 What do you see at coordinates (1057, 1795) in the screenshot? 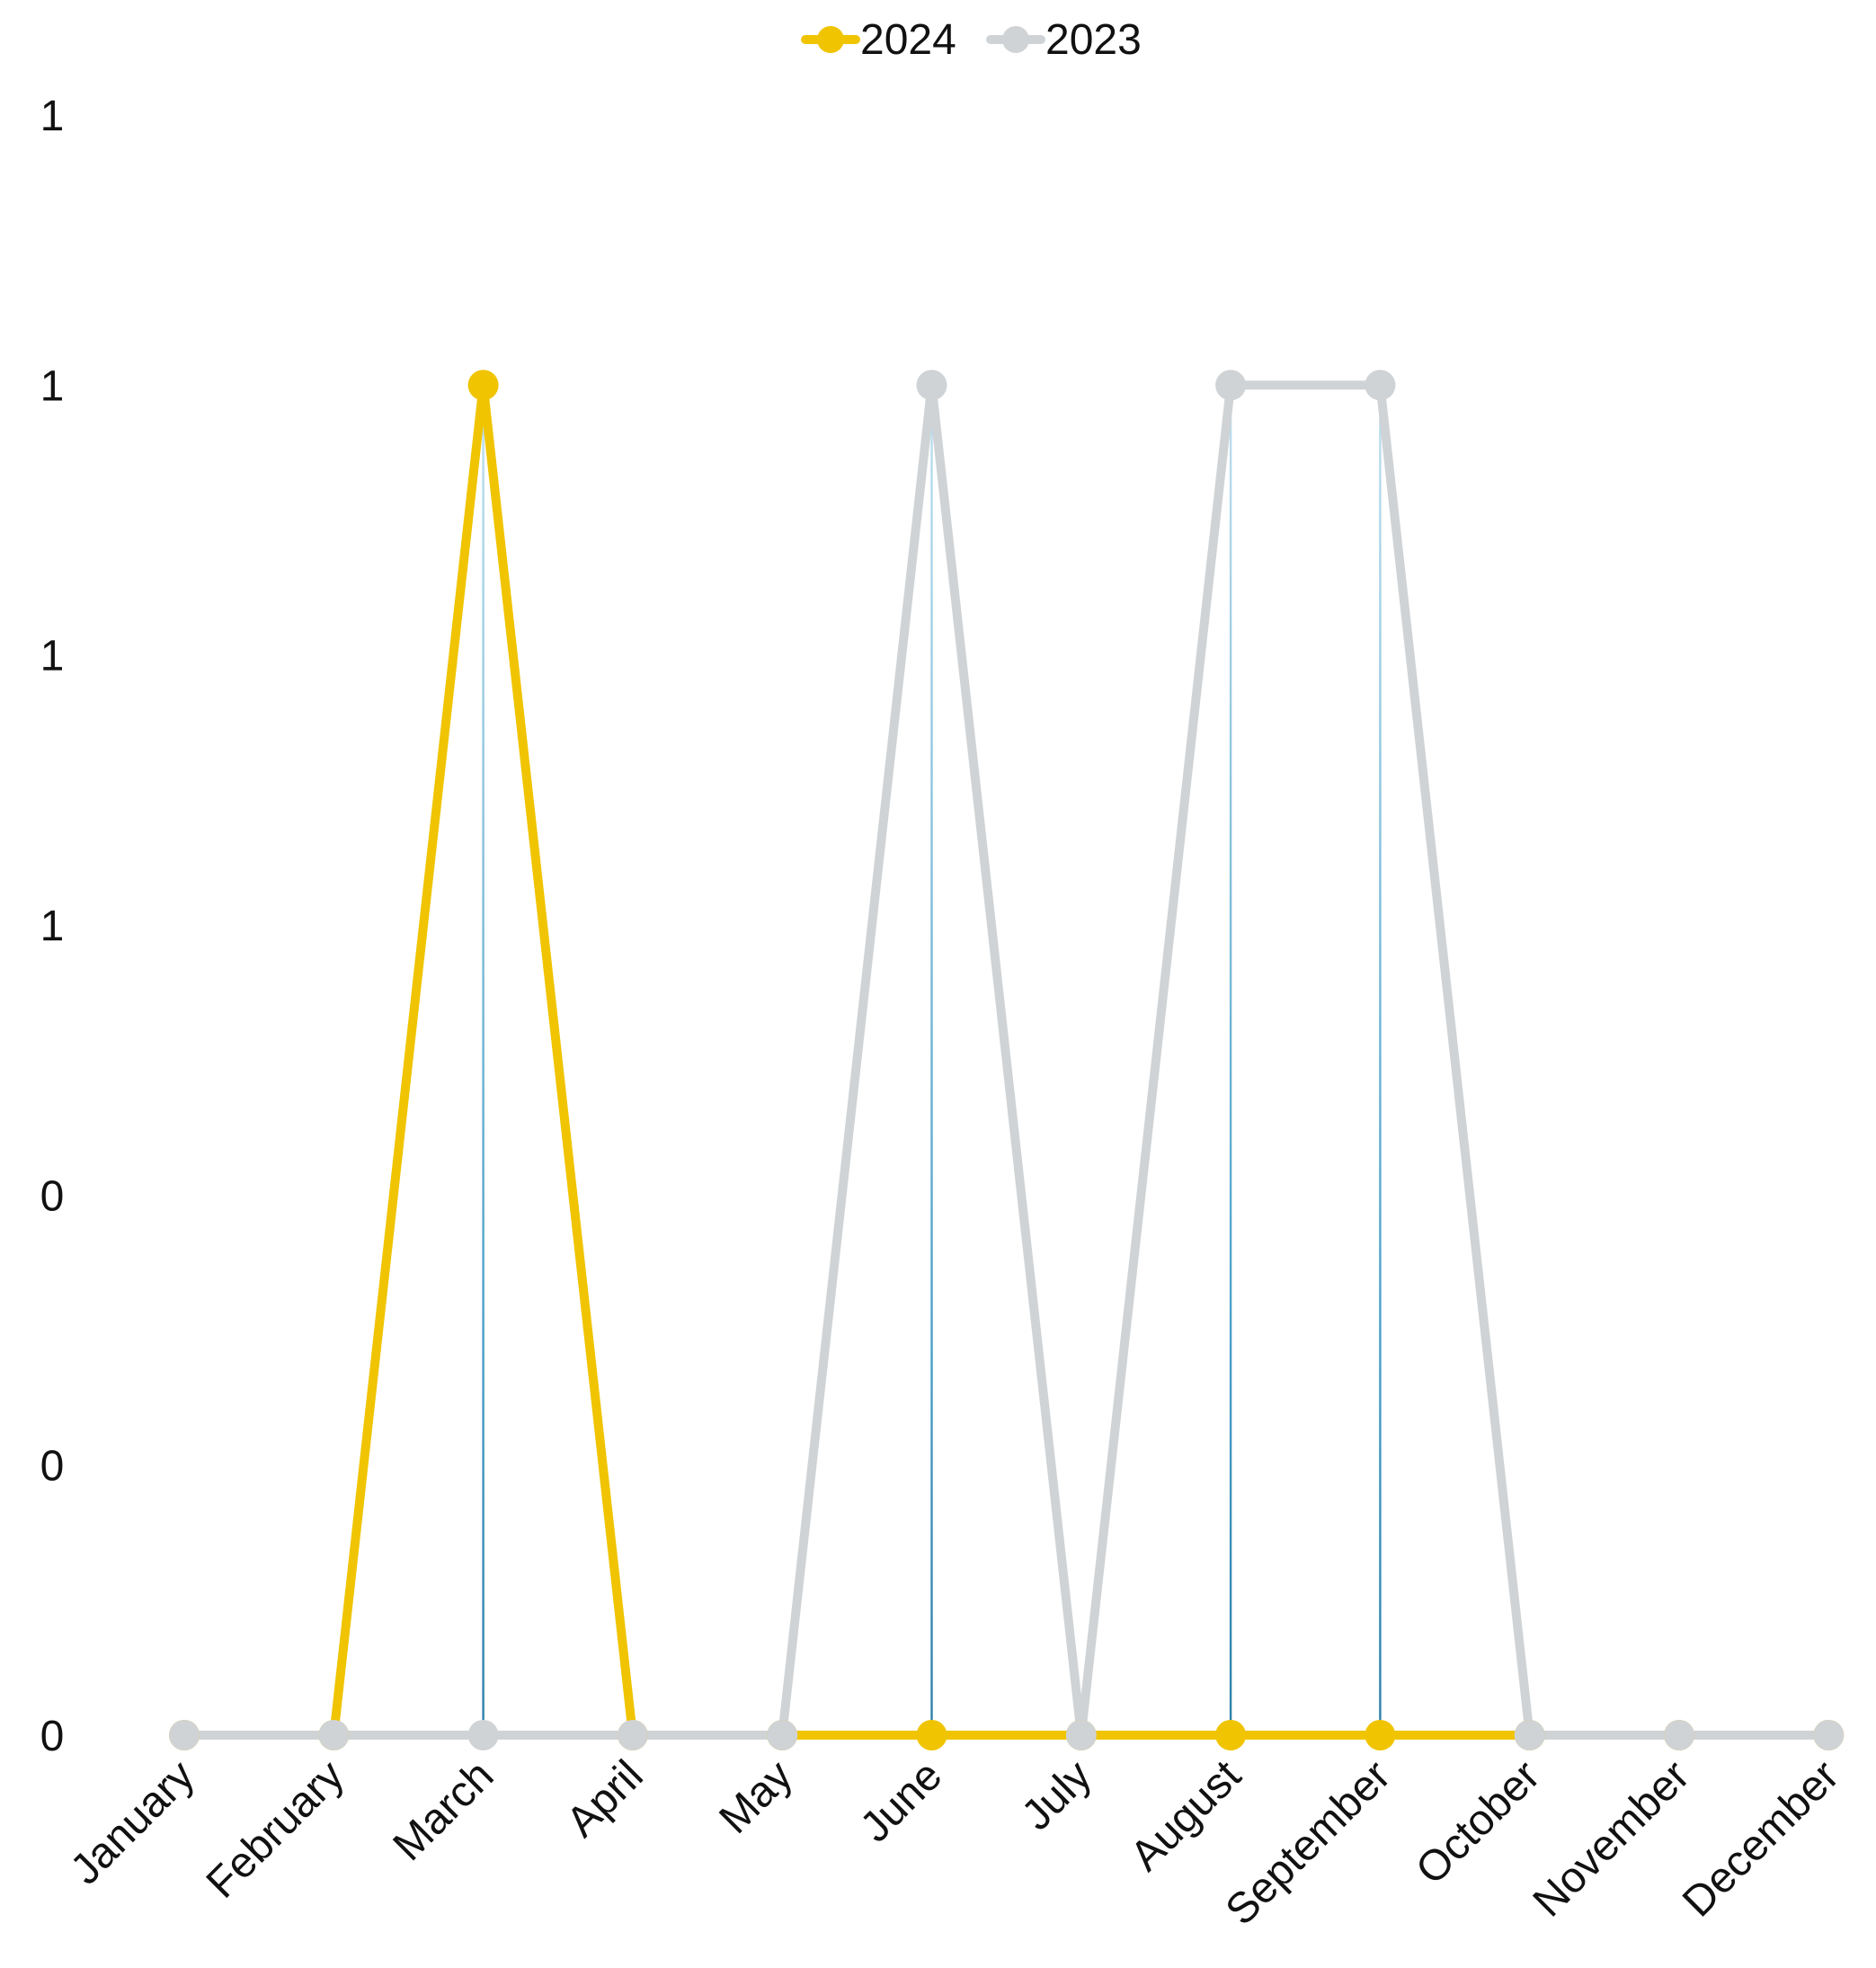
I see `x-tick-label: July` at bounding box center [1057, 1795].